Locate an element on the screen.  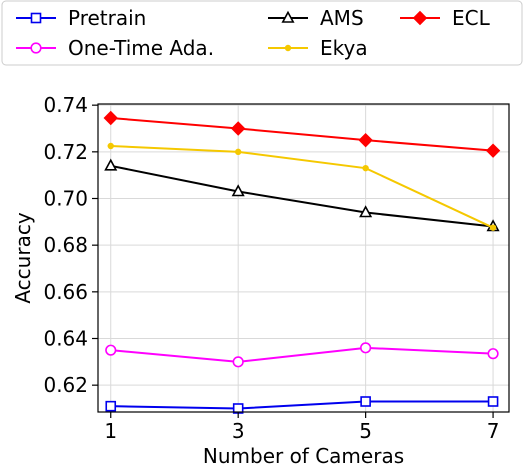
legend-label-ecl: ECL is located at coordinates (471, 18).